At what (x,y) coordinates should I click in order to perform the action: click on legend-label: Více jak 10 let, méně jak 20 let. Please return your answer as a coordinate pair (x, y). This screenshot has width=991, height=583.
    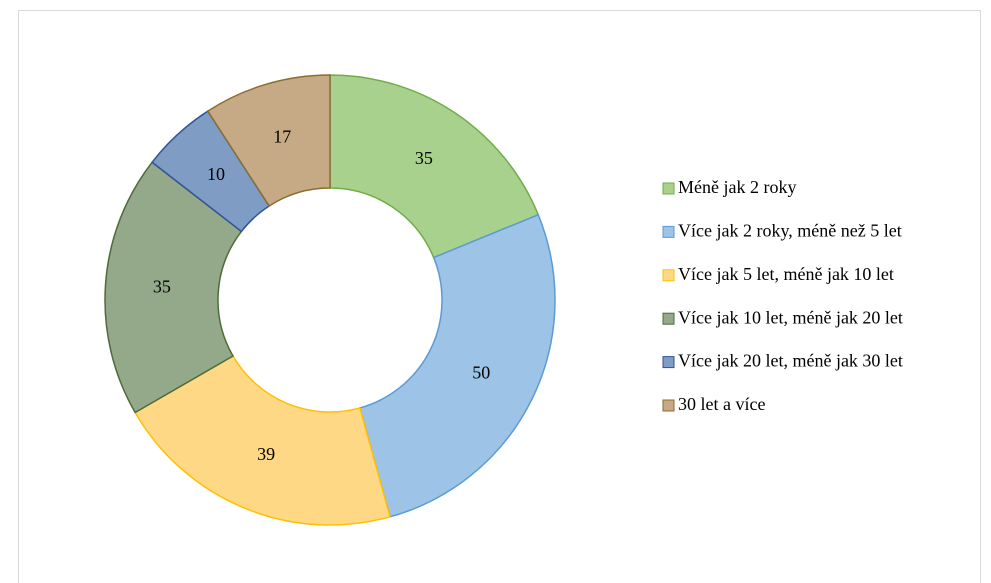
    Looking at the image, I should click on (790, 317).